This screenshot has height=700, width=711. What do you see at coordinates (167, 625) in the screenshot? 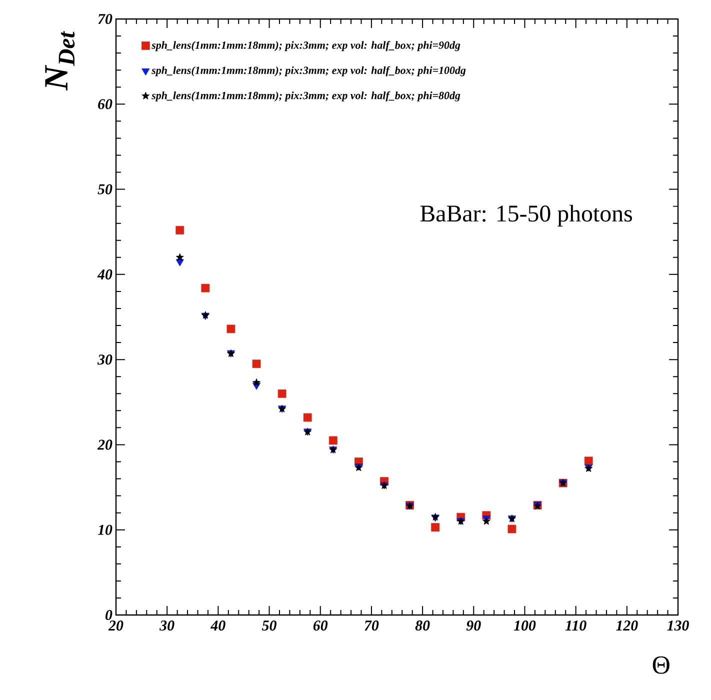
I see `x-tick-label: 30` at bounding box center [167, 625].